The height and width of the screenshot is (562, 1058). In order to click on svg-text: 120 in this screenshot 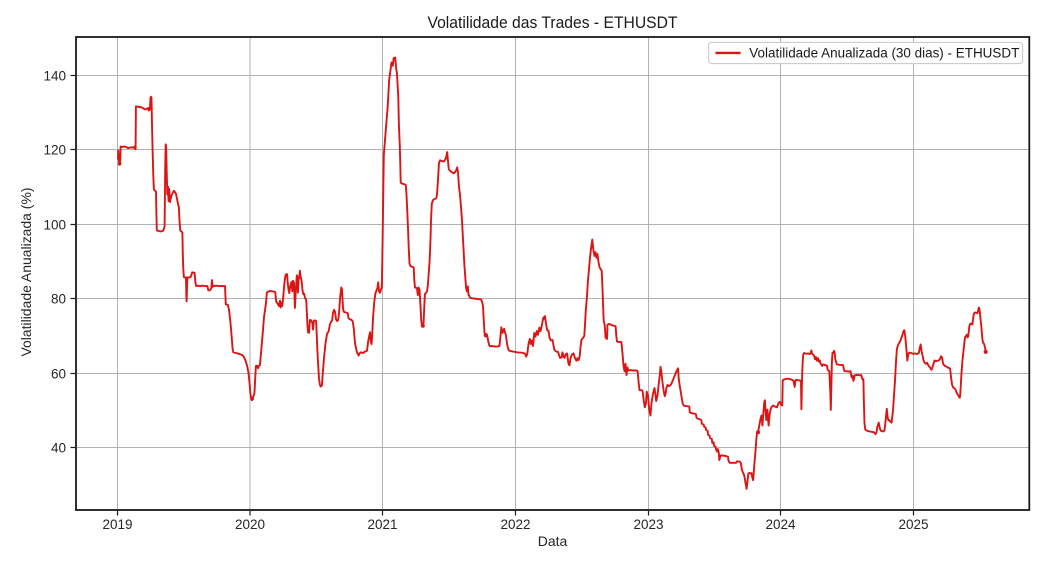, I will do `click(54, 149)`.